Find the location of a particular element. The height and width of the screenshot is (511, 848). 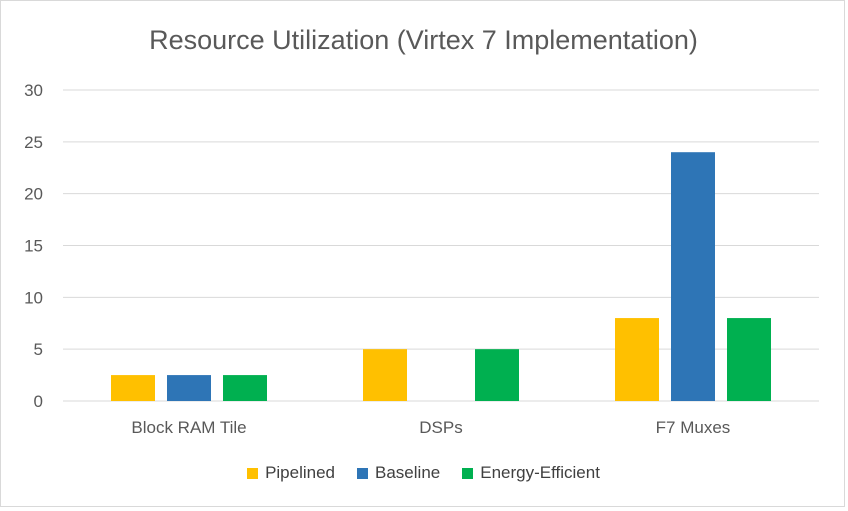

x-tick-label: F7 Muxes is located at coordinates (693, 427).